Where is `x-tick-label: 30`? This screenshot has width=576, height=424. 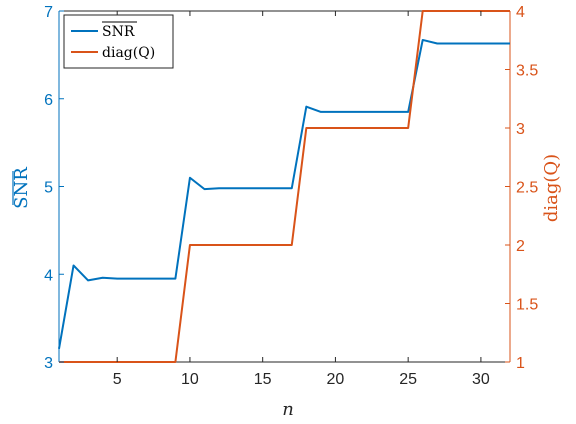 x-tick-label: 30 is located at coordinates (481, 379).